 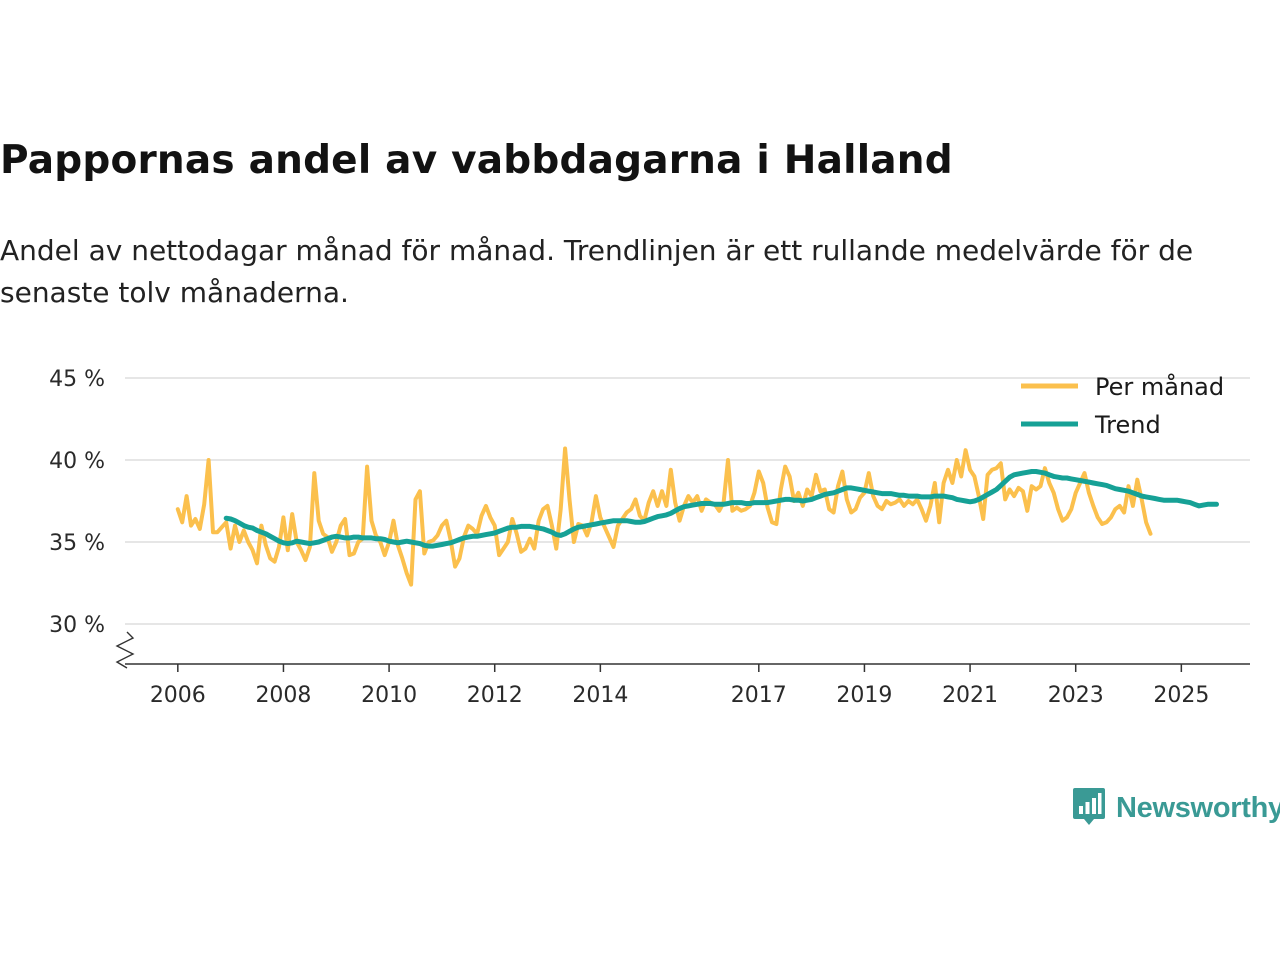 What do you see at coordinates (1198, 807) in the screenshot?
I see `brand-name: Newsworthy` at bounding box center [1198, 807].